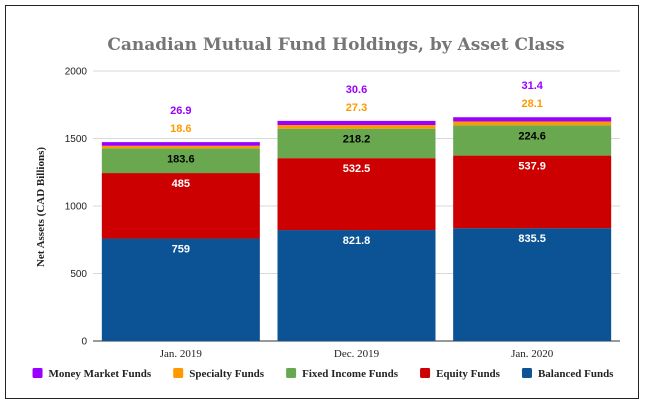 The image size is (646, 406). I want to click on data-label-equity-funds: 537.9, so click(532, 167).